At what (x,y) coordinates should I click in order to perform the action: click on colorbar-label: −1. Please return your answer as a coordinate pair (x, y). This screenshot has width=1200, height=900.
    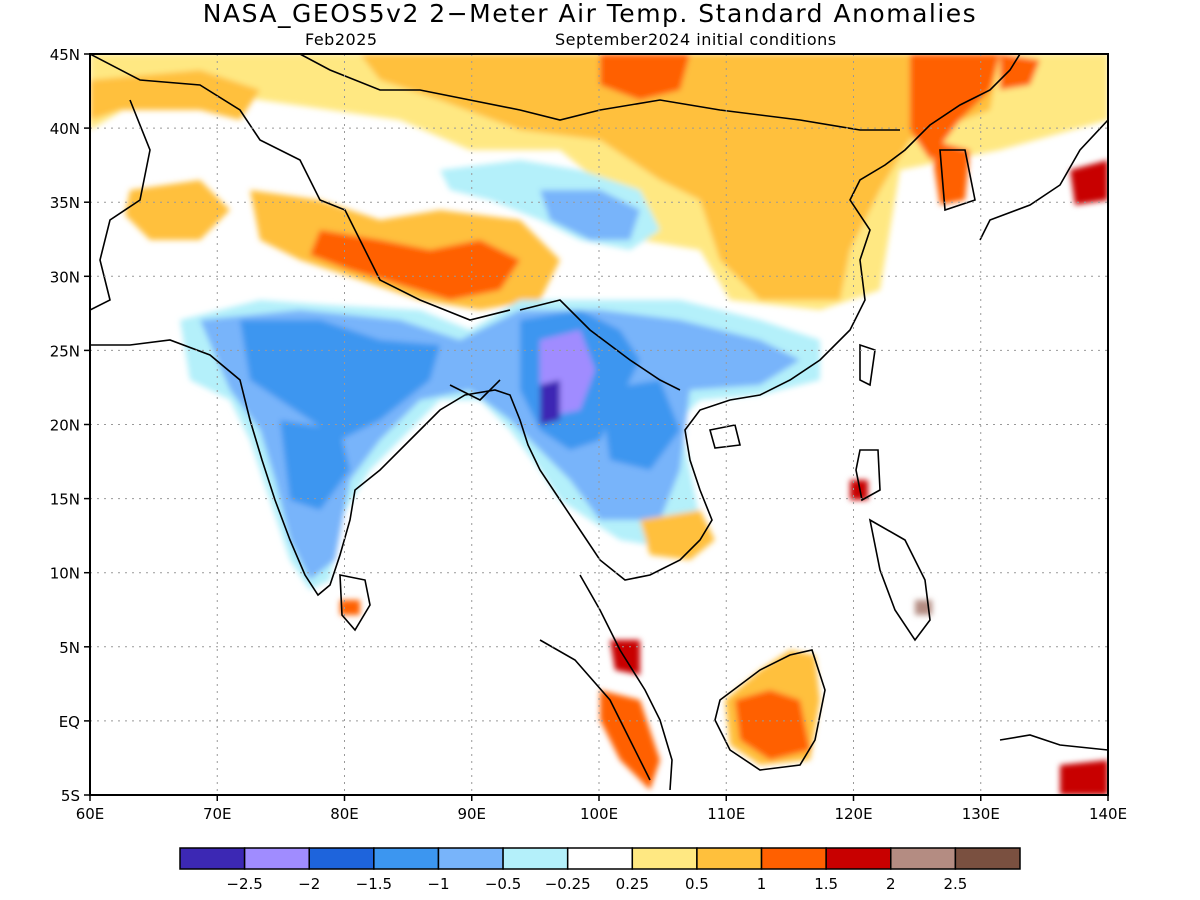
    Looking at the image, I should click on (438, 884).